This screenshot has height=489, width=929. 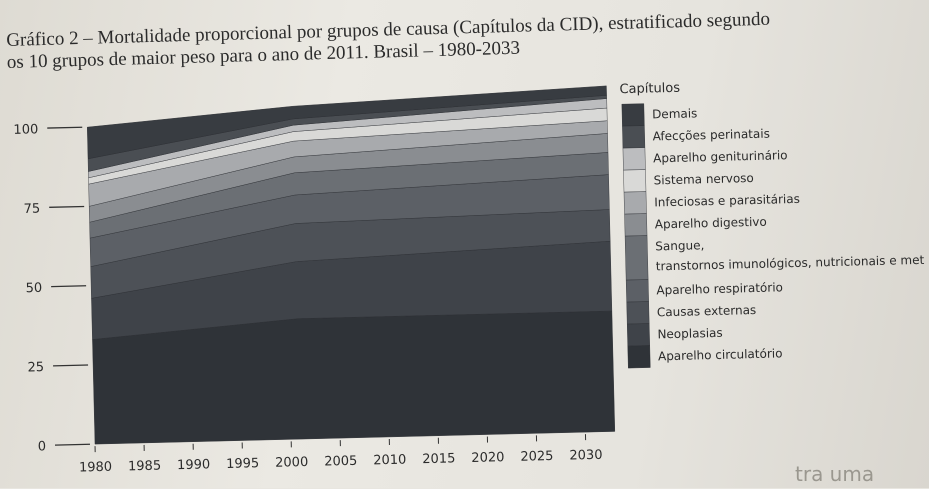 What do you see at coordinates (193, 465) in the screenshot?
I see `x-tick-label-1990: 1990` at bounding box center [193, 465].